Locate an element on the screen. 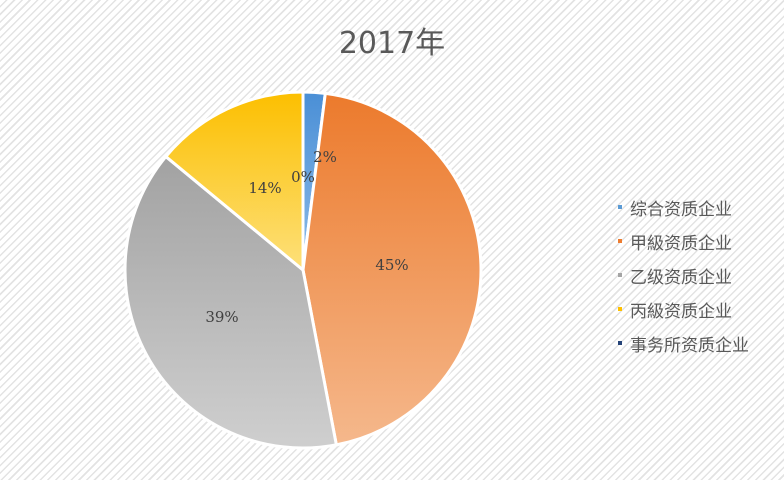 The height and width of the screenshot is (480, 784). legend-label: 乙级资质企业 is located at coordinates (681, 277).